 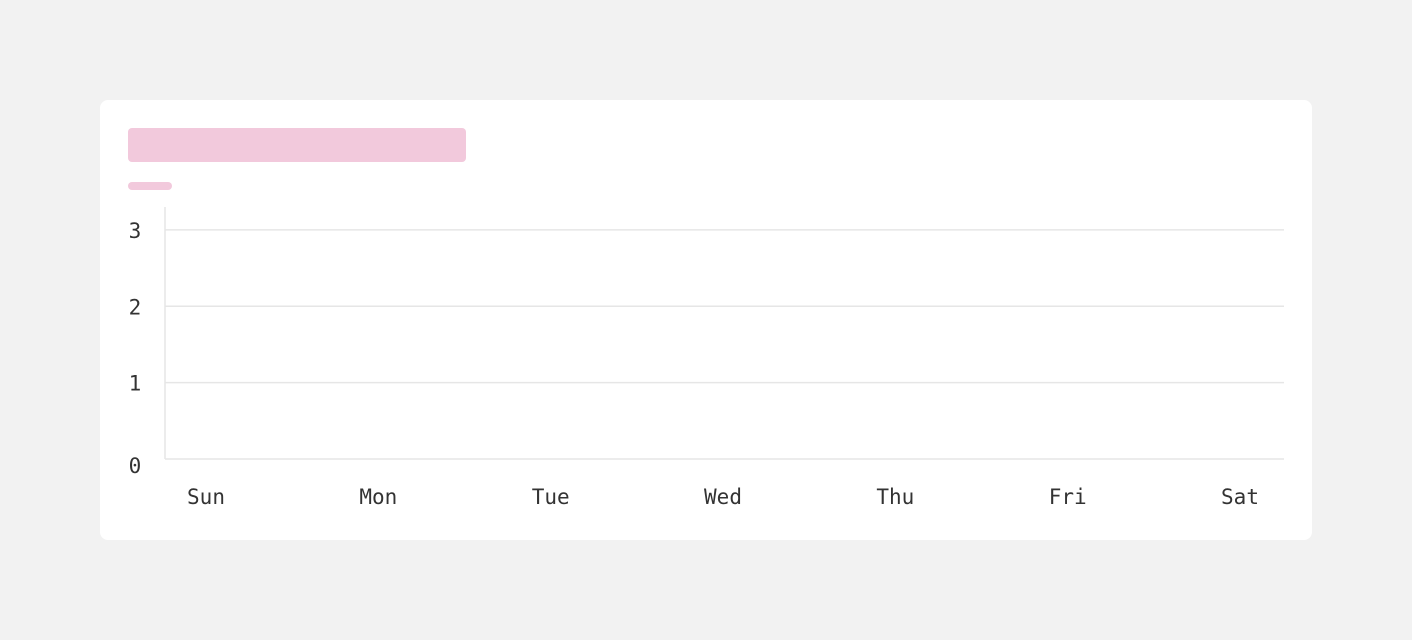 I want to click on x-tick-label: Sun, so click(x=206, y=497).